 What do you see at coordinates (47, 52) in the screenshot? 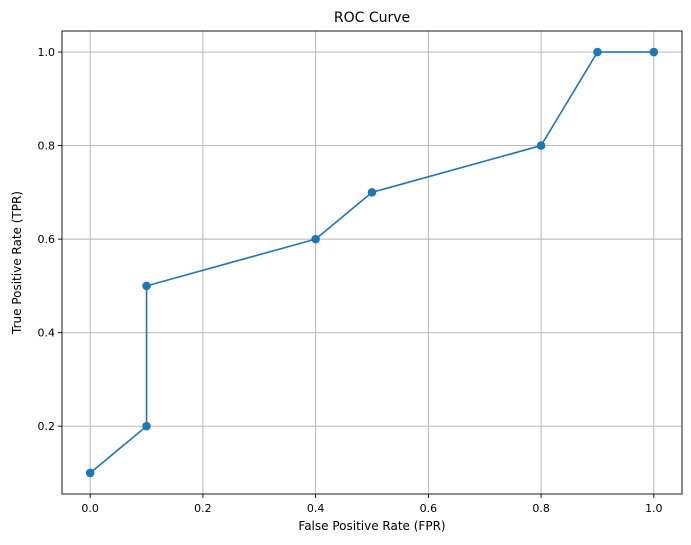
I see `y-tick-label: 1.0` at bounding box center [47, 52].